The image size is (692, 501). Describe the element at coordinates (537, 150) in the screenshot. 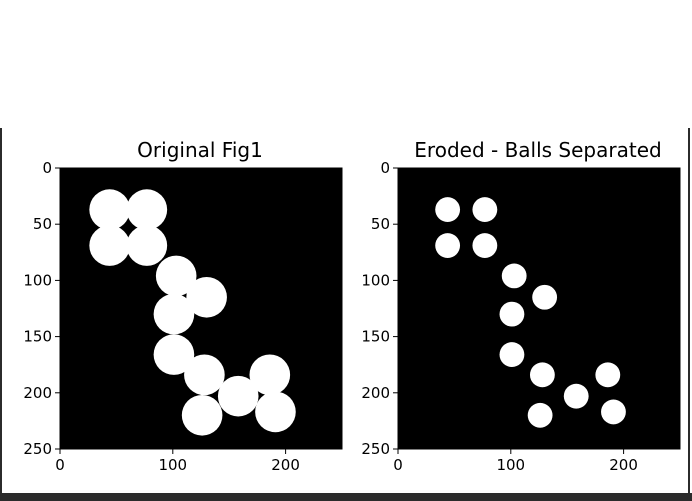

I see `panel-title: Eroded - Balls Separated` at that location.